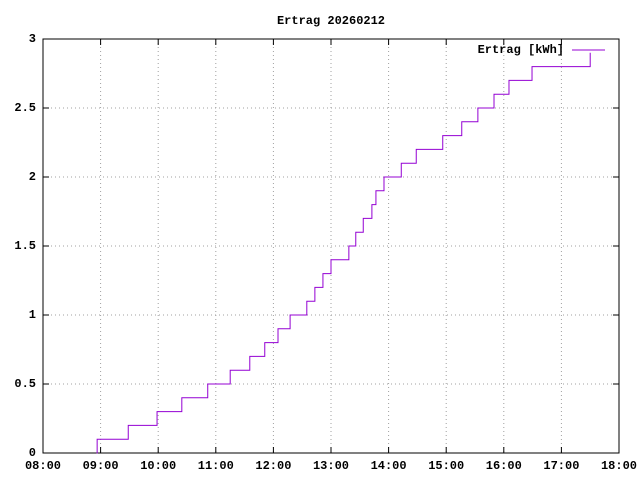  Describe the element at coordinates (158, 466) in the screenshot. I see `x-tick-label: 10:00` at that location.